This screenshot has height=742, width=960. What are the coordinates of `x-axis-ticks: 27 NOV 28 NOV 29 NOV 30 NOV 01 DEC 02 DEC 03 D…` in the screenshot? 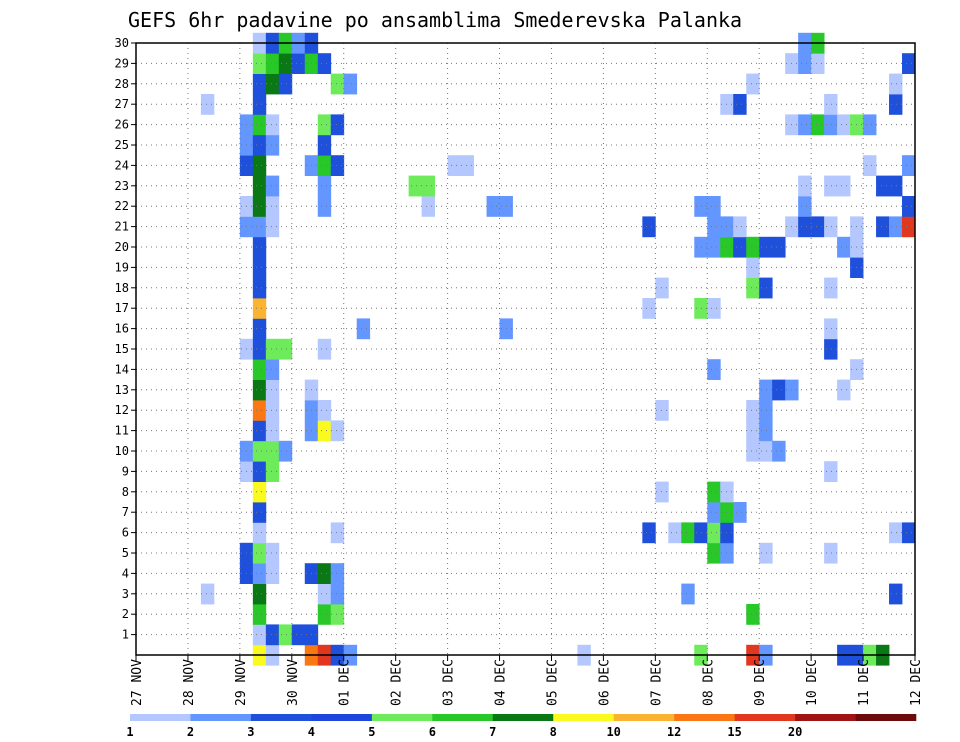 It's located at (527, 680).